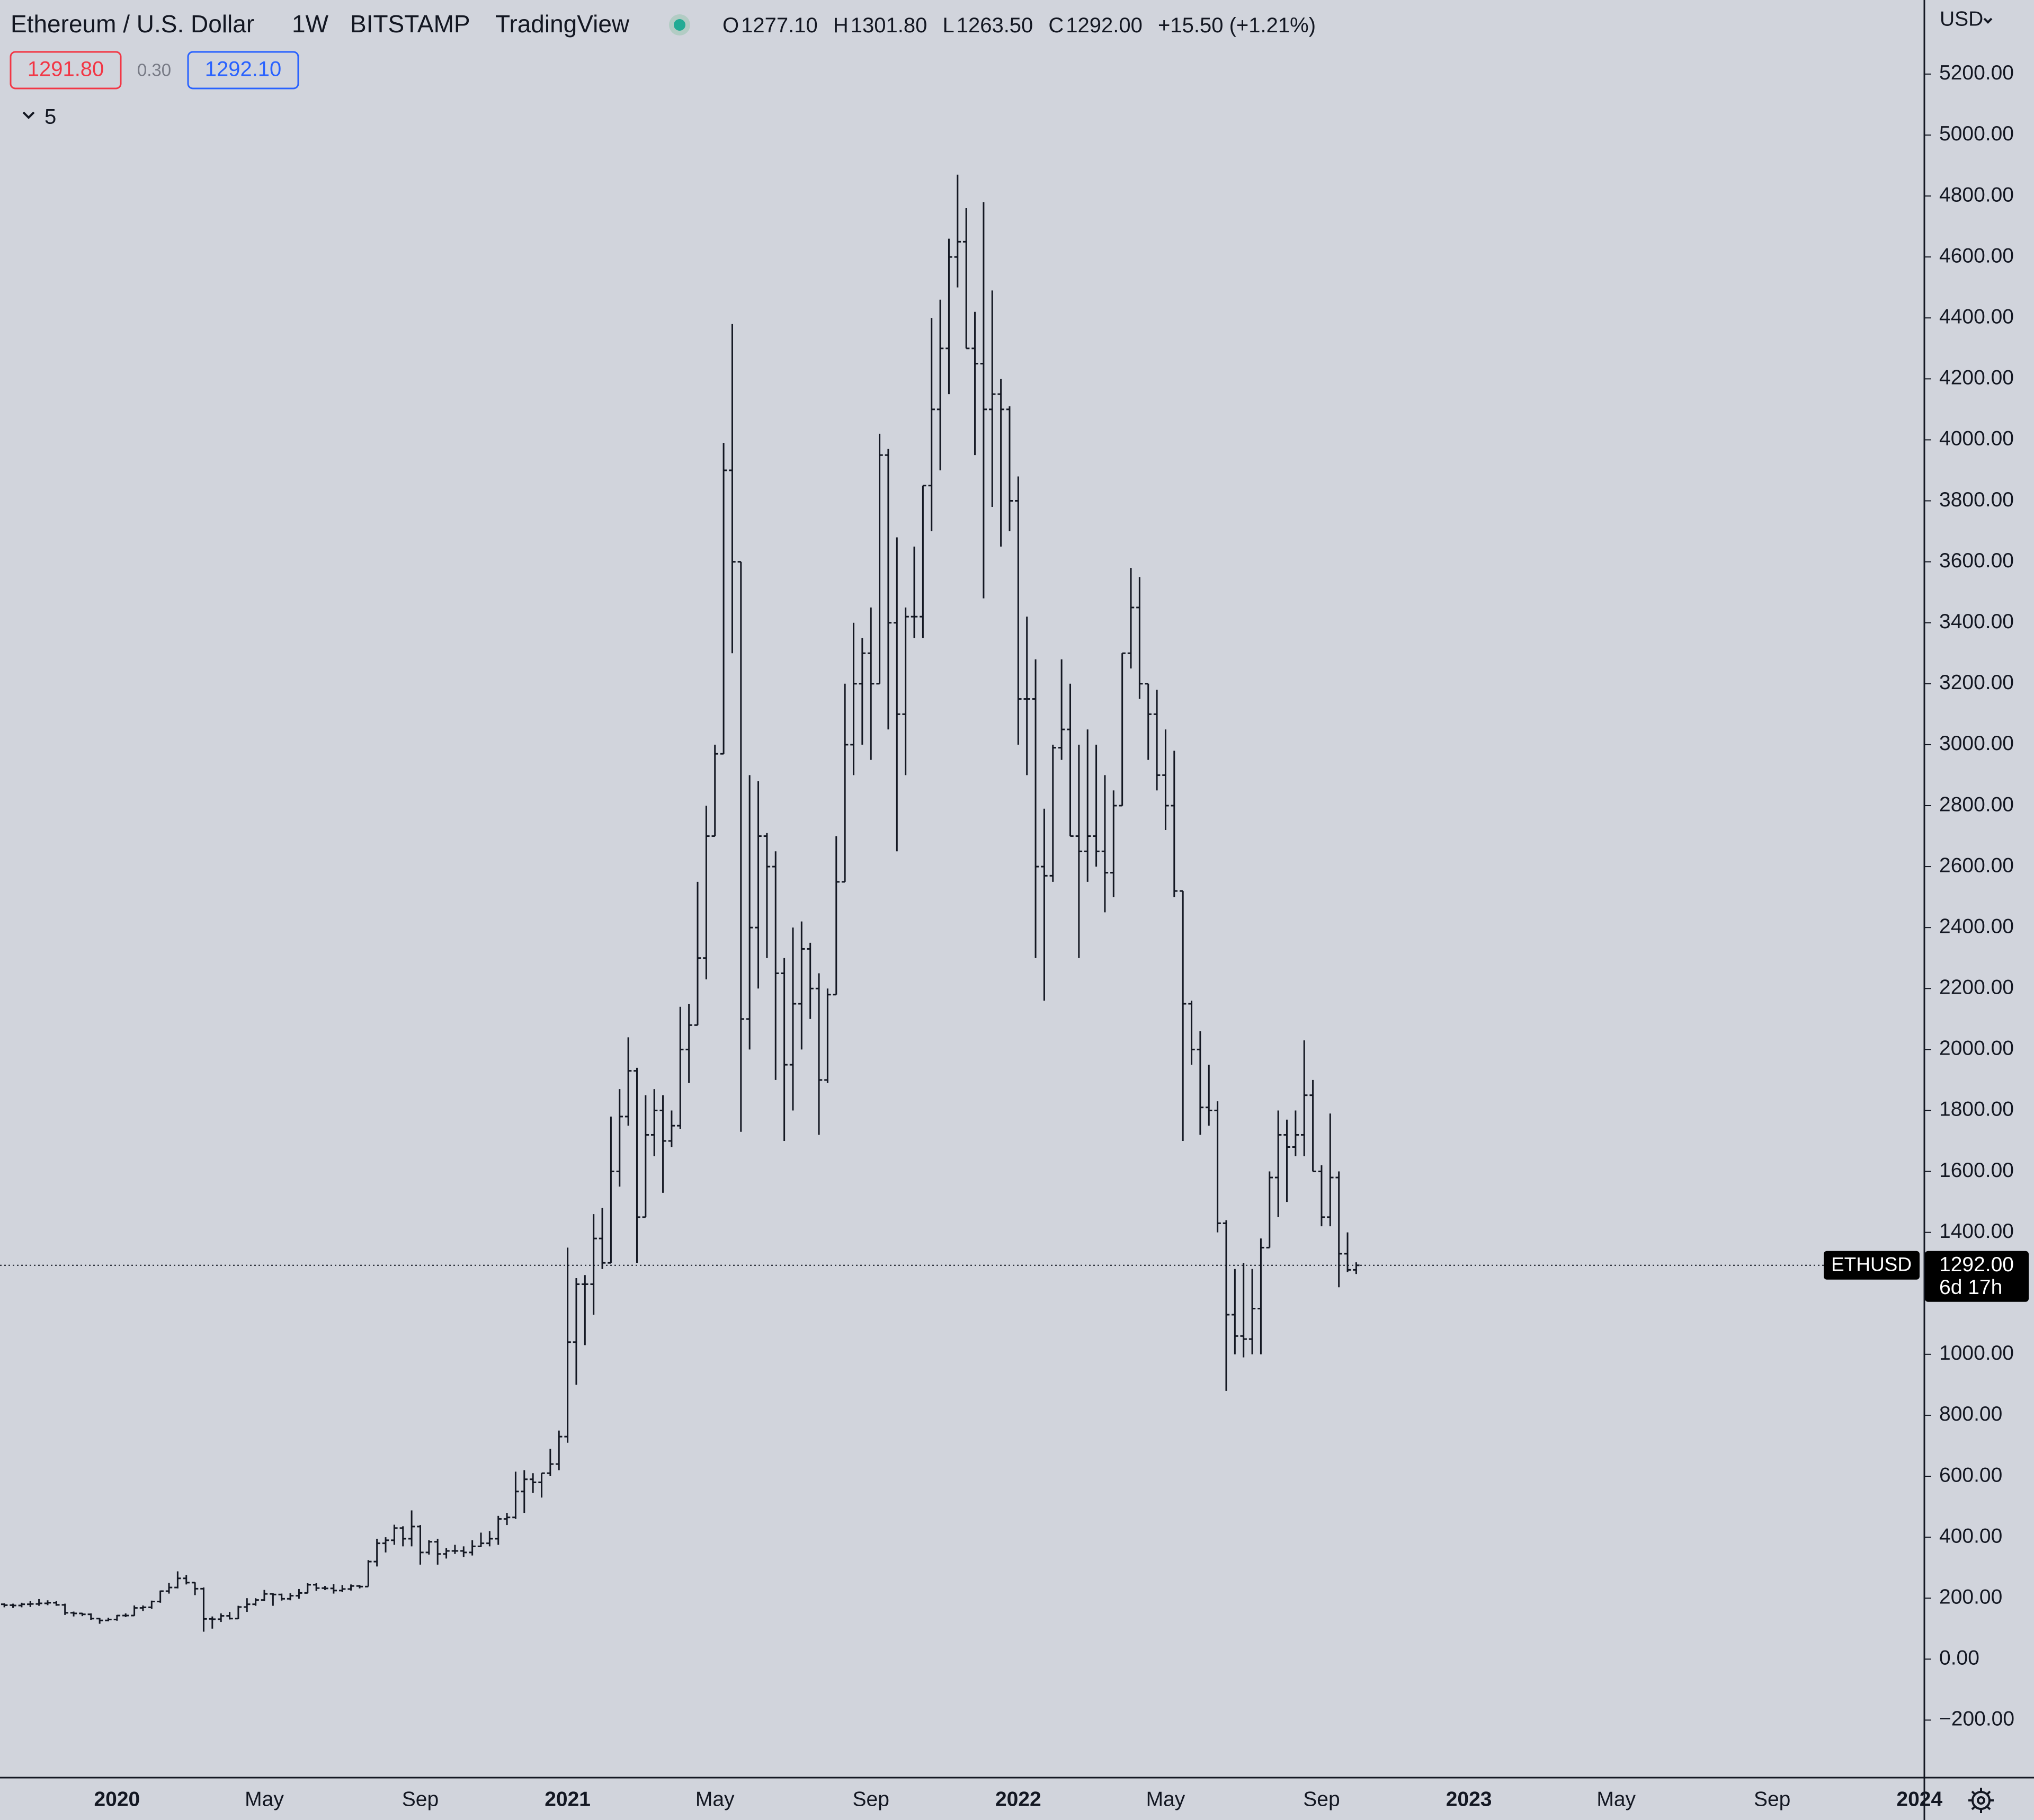 Image resolution: width=2034 pixels, height=1820 pixels. Describe the element at coordinates (1976, 682) in the screenshot. I see `y-tick-label: 3200.00` at that location.